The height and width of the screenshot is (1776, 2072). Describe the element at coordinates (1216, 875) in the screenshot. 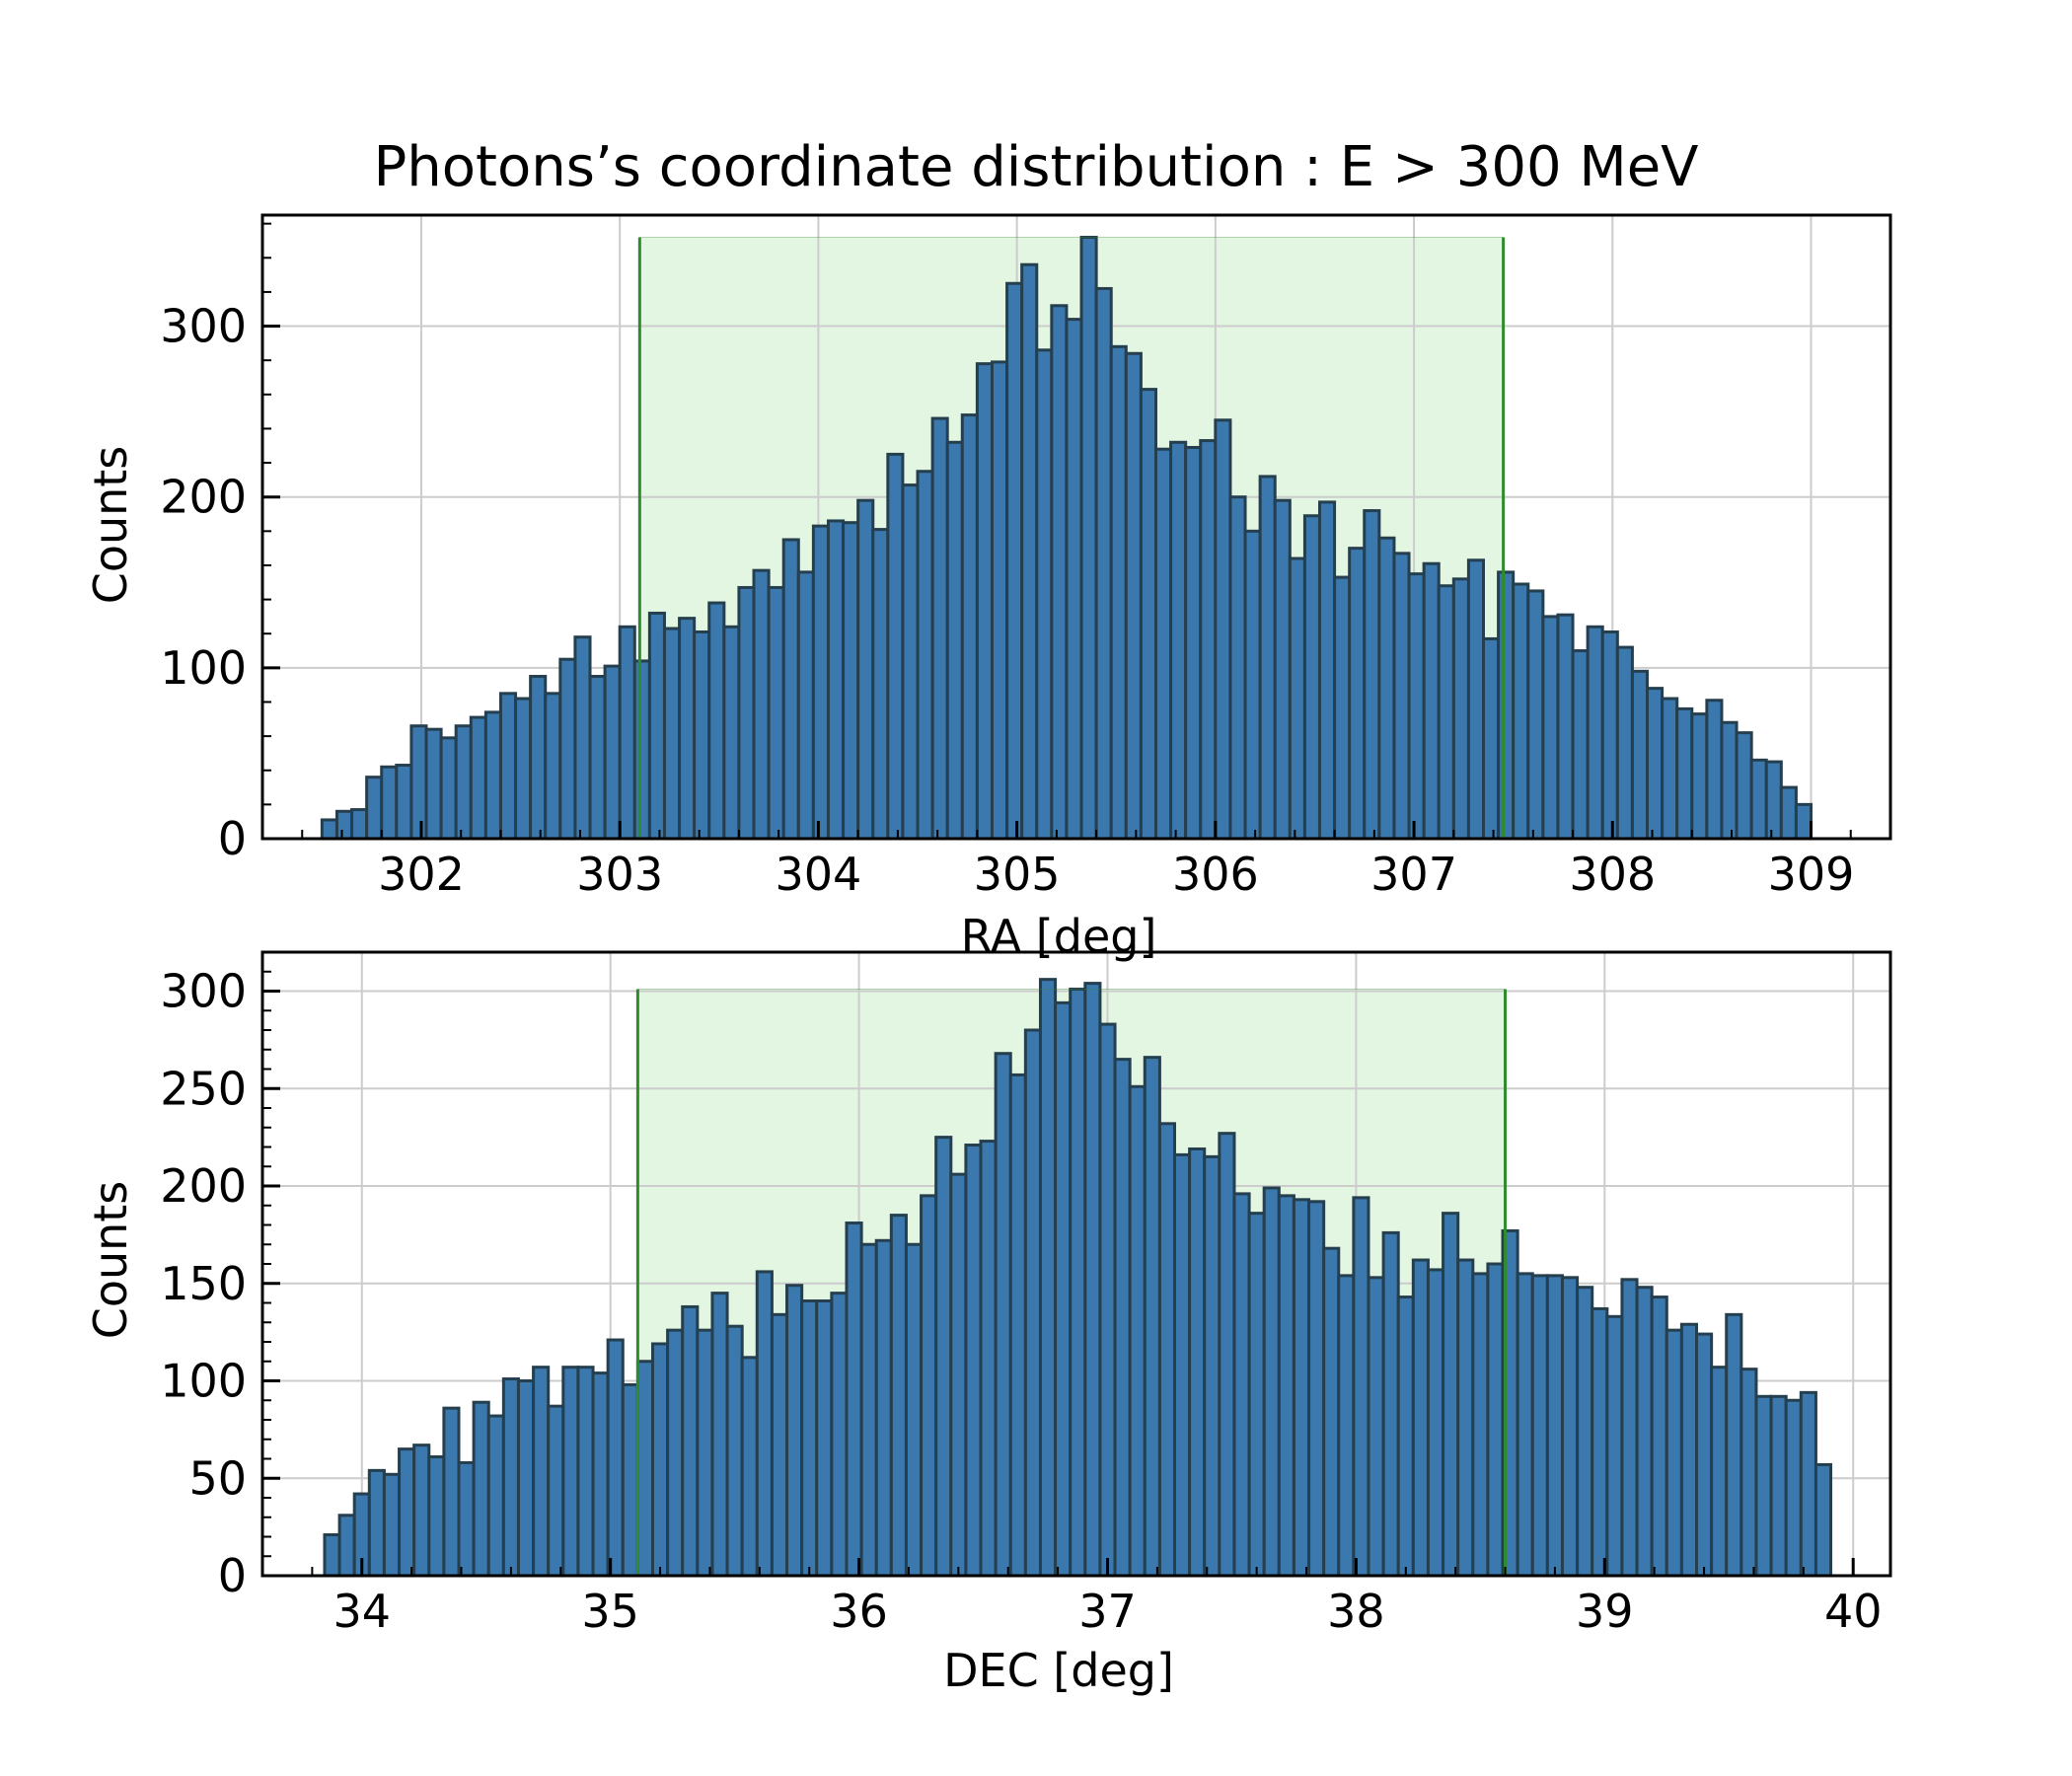

I see `ra-x-tick-label: 306` at that location.